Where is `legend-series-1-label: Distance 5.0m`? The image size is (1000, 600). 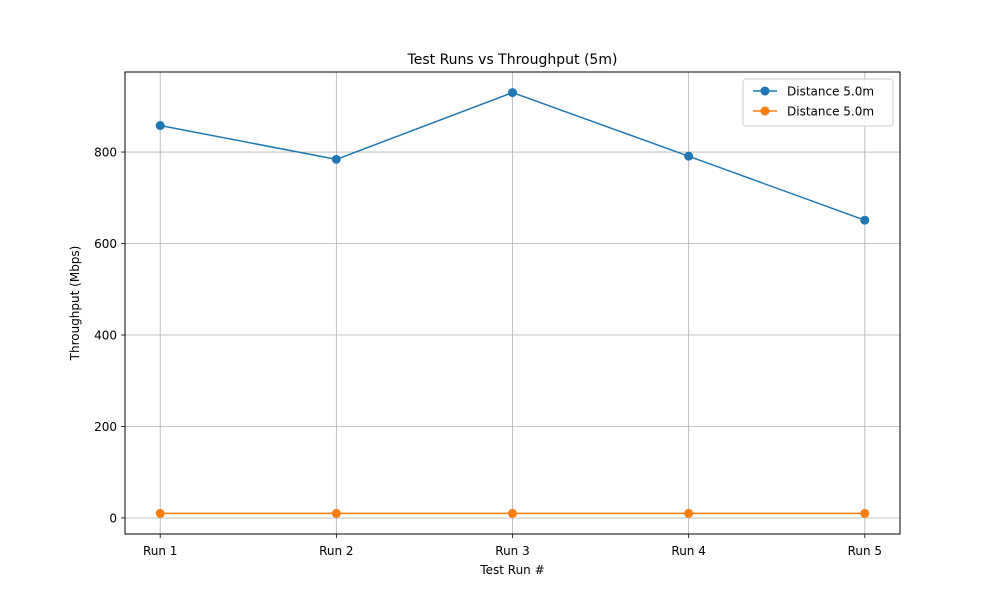 legend-series-1-label: Distance 5.0m is located at coordinates (830, 92).